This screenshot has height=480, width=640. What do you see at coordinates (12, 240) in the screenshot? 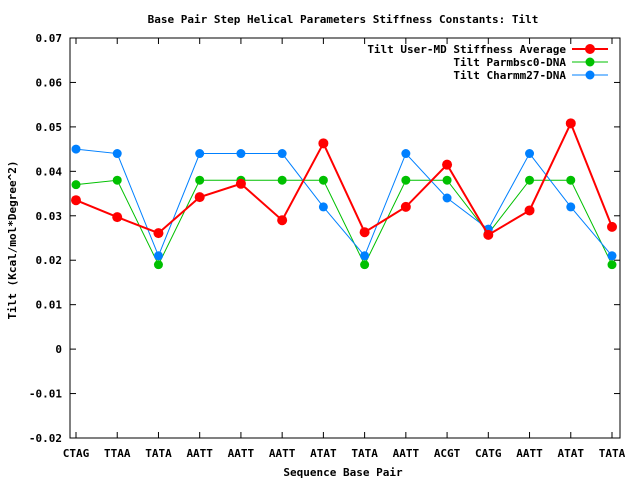
I see `y-axis-label: Tilt (Kcal/mol*Degree^2)` at bounding box center [12, 240].